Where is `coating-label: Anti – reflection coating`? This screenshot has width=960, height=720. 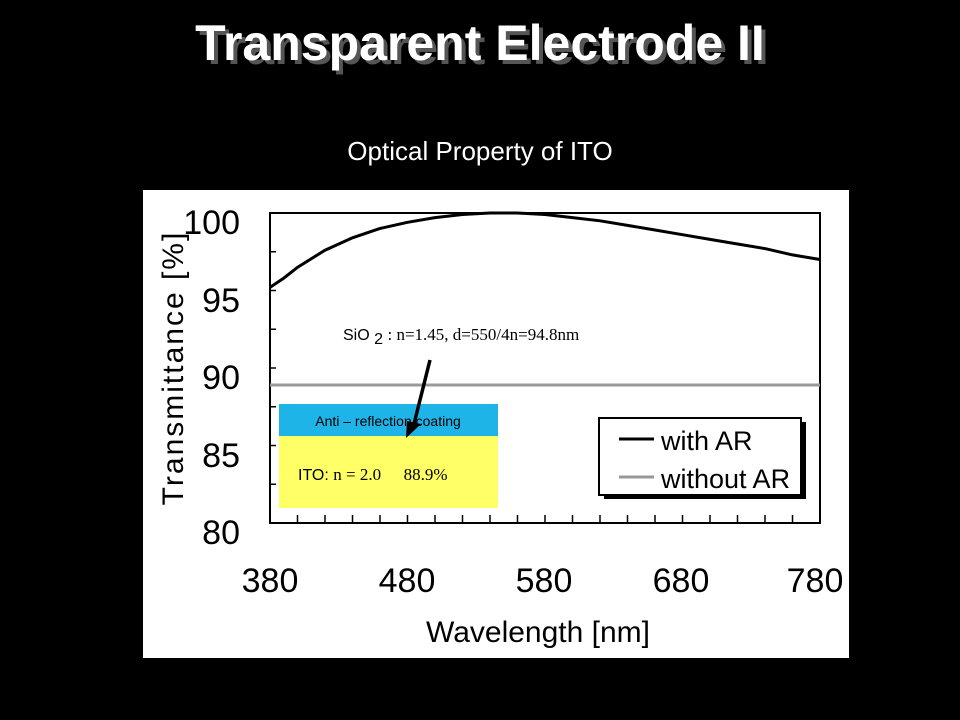
coating-label: Anti – reflection coating is located at coordinates (388, 421).